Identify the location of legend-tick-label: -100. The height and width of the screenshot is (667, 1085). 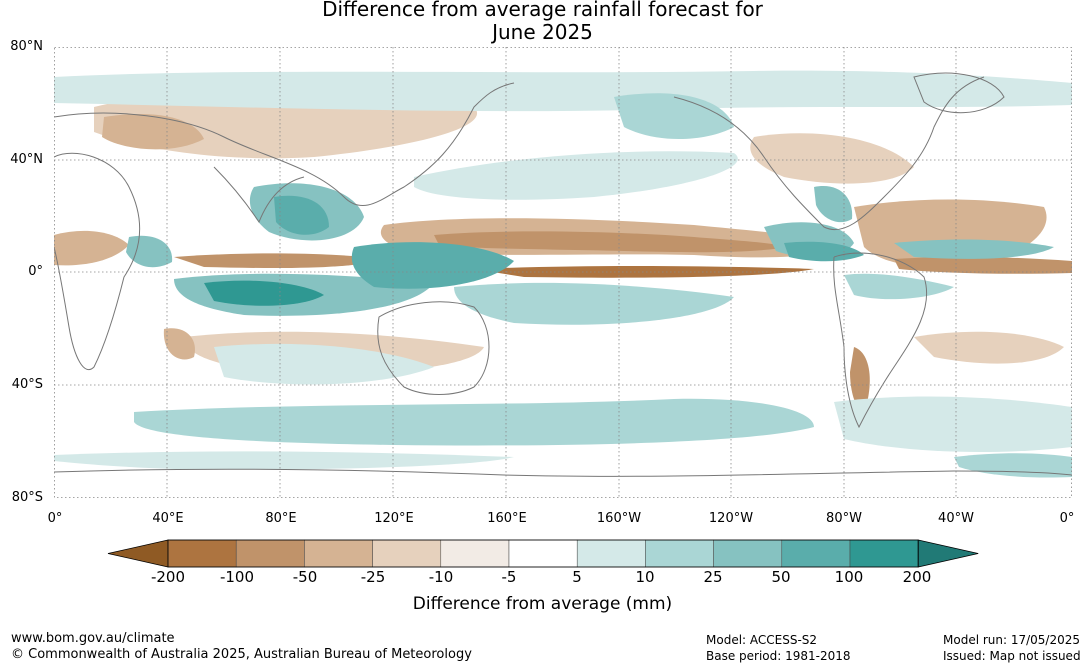
(237, 577).